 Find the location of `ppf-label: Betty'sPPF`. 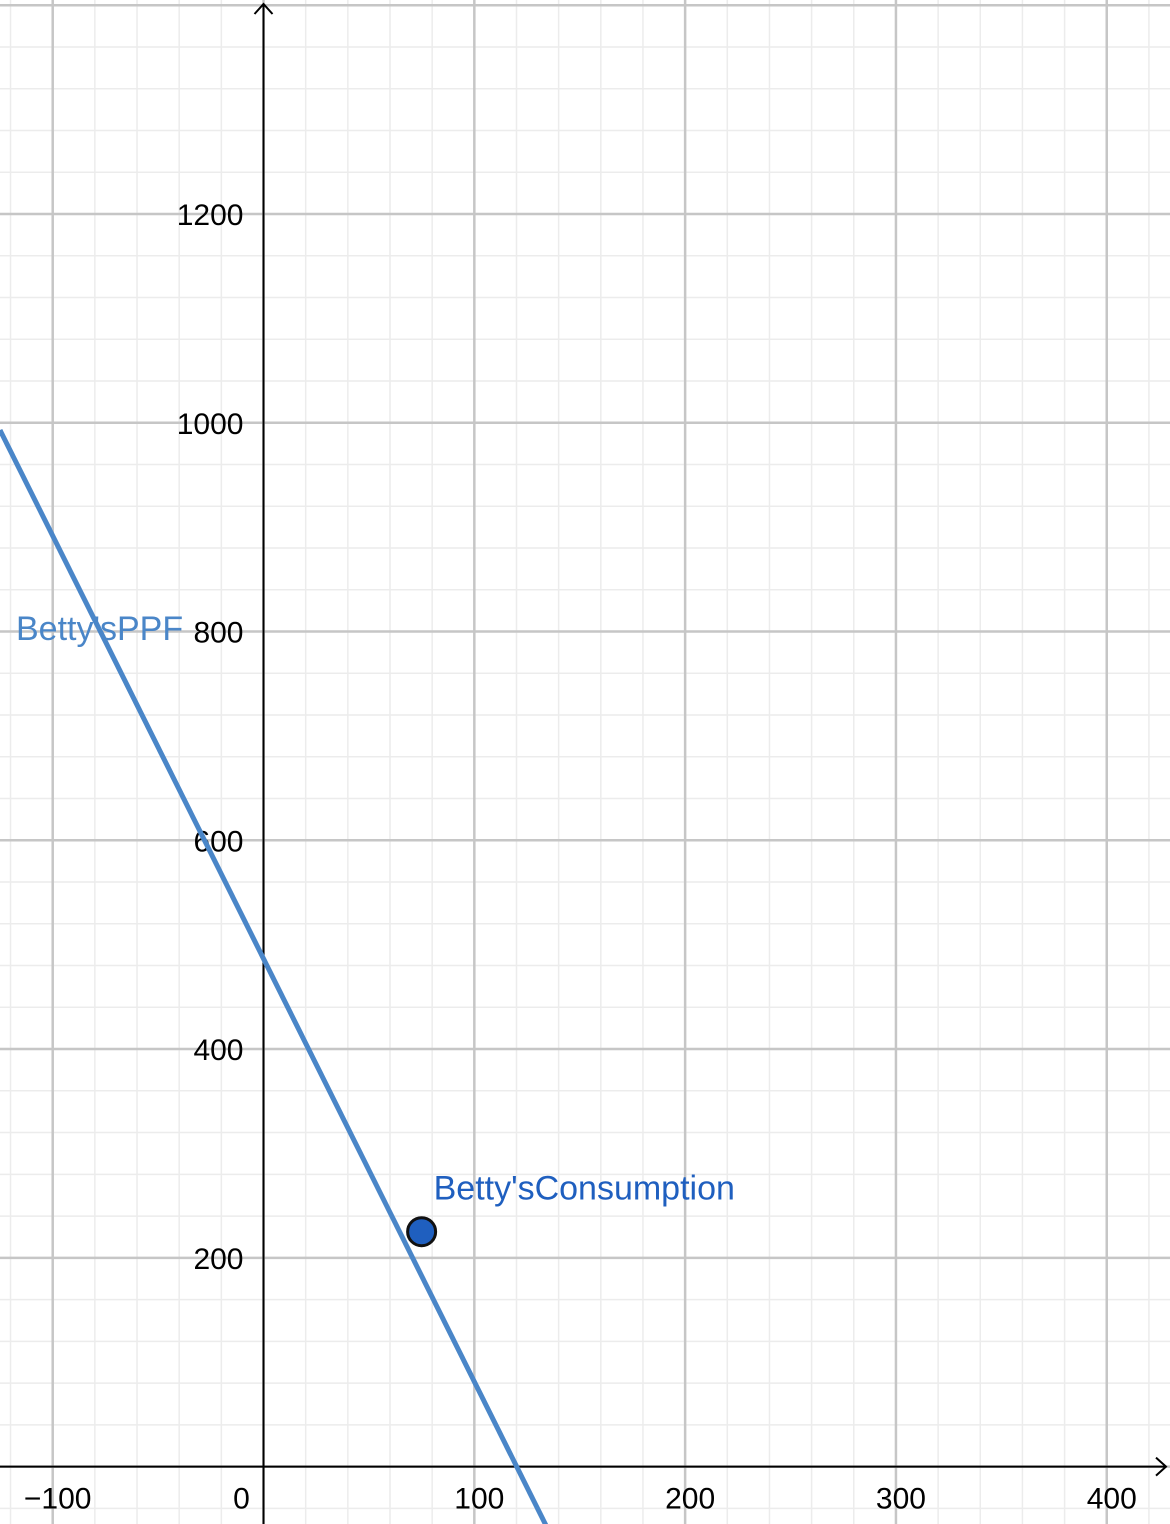

ppf-label: Betty'sPPF is located at coordinates (99, 629).